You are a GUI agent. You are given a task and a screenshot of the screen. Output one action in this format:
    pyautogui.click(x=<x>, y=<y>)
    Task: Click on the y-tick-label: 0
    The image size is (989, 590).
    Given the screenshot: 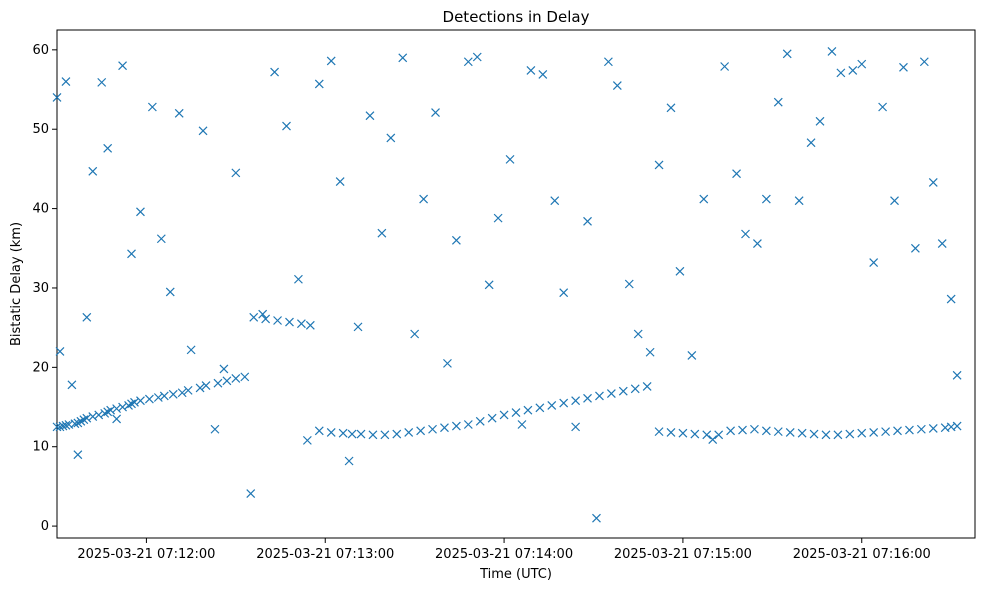 What is the action you would take?
    pyautogui.click(x=45, y=526)
    